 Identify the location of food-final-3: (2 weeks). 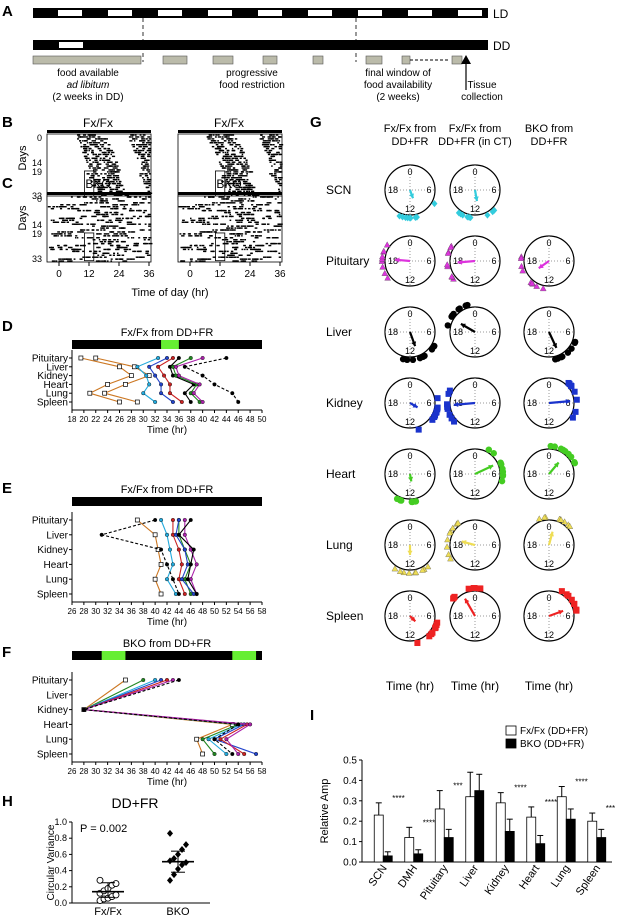
(397, 97).